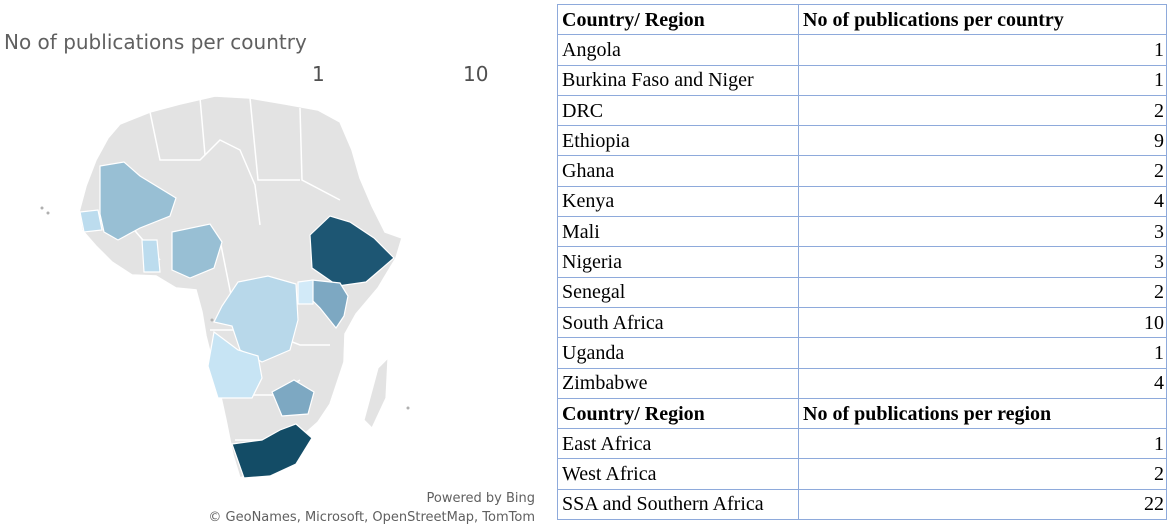  Describe the element at coordinates (138, 201) in the screenshot. I see `country-mali` at that location.